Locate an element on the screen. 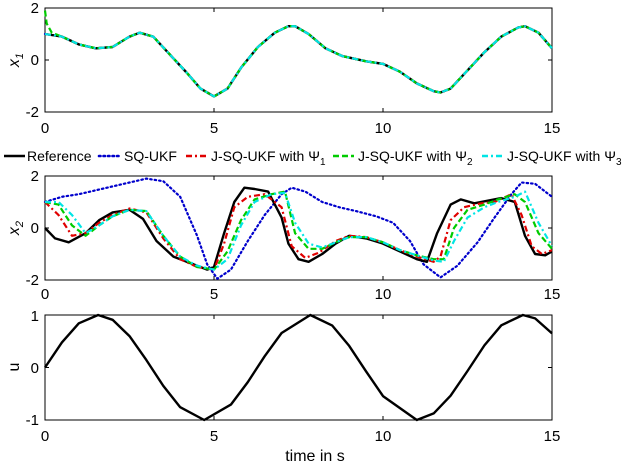 This screenshot has width=640, height=465. x1-ylabel: x1 is located at coordinates (16, 60).